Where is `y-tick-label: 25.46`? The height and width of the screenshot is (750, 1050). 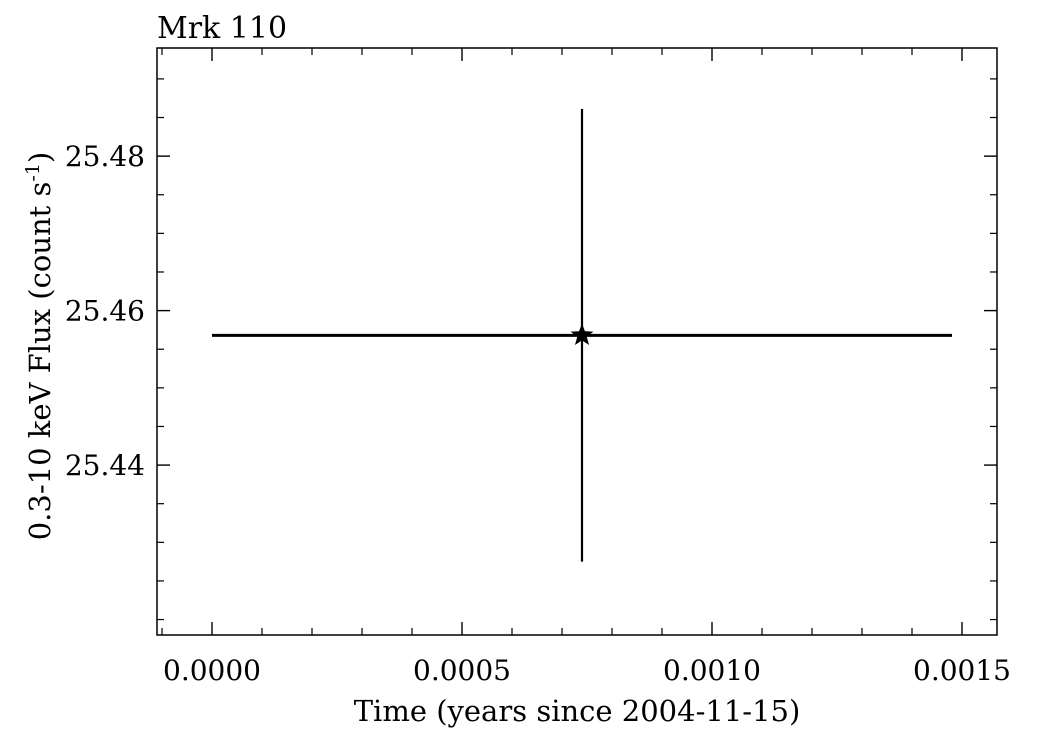
y-tick-label: 25.46 is located at coordinates (105, 311).